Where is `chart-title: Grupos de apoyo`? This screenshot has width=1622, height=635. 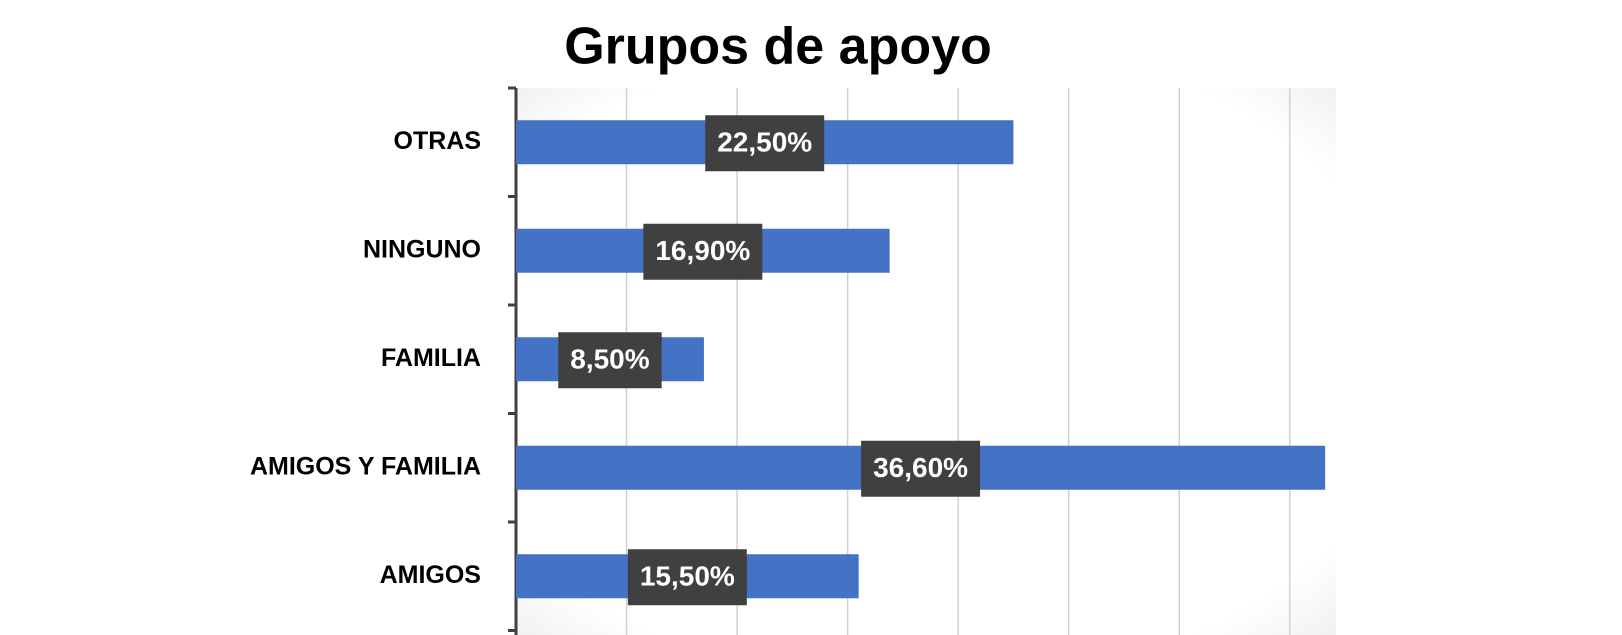 chart-title: Grupos de apoyo is located at coordinates (778, 47).